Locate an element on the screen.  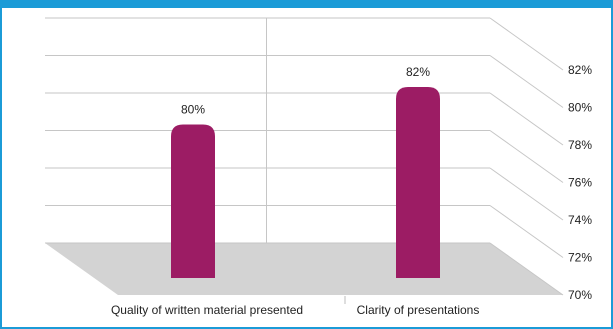
data-label: 82% is located at coordinates (418, 72).